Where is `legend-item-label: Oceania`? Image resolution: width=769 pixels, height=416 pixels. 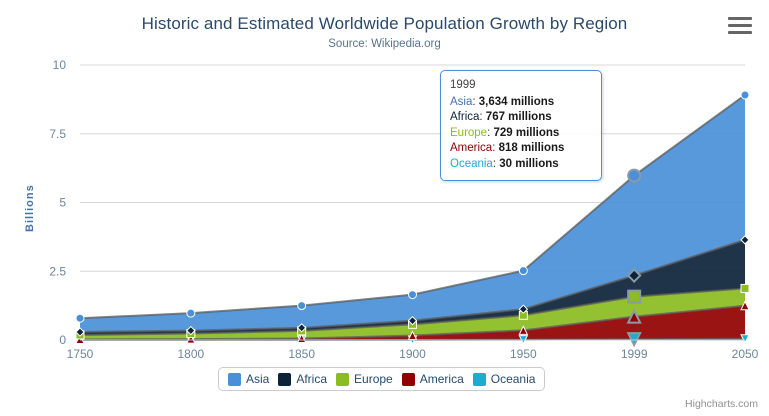 legend-item-label: Oceania is located at coordinates (513, 379).